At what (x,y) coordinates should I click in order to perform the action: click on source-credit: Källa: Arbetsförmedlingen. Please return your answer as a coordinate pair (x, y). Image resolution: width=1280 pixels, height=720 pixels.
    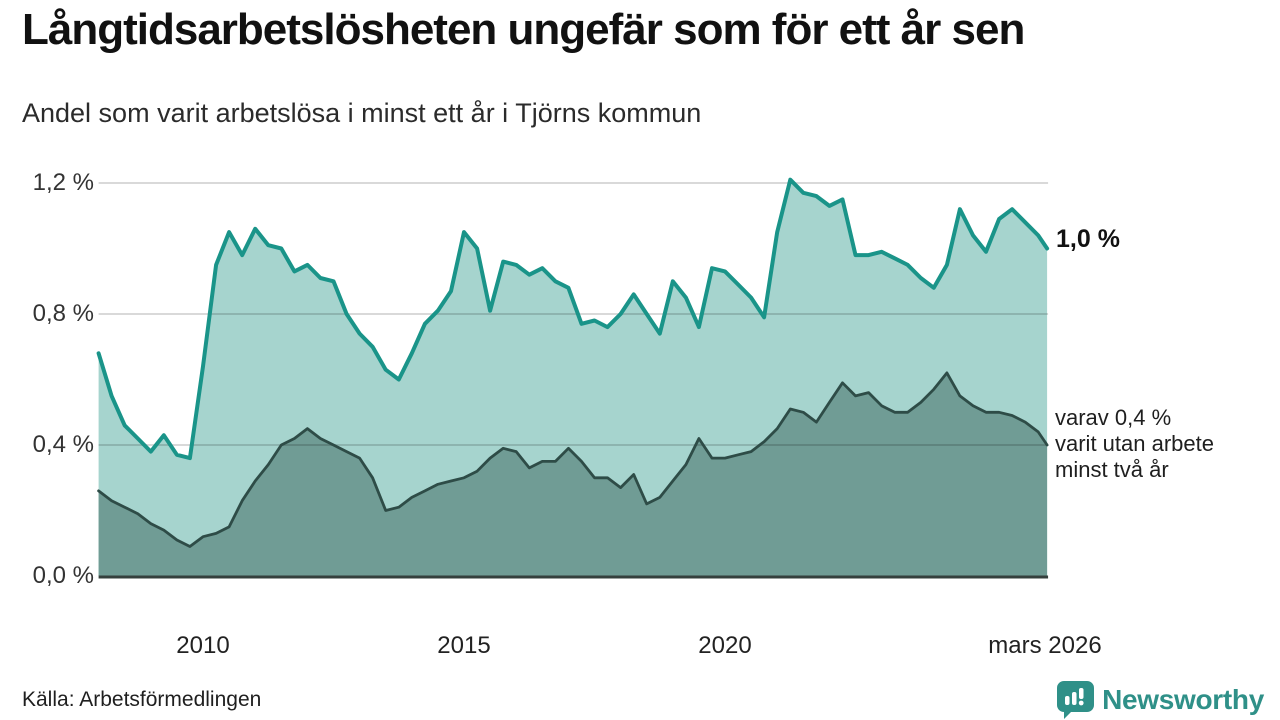
    Looking at the image, I should click on (142, 699).